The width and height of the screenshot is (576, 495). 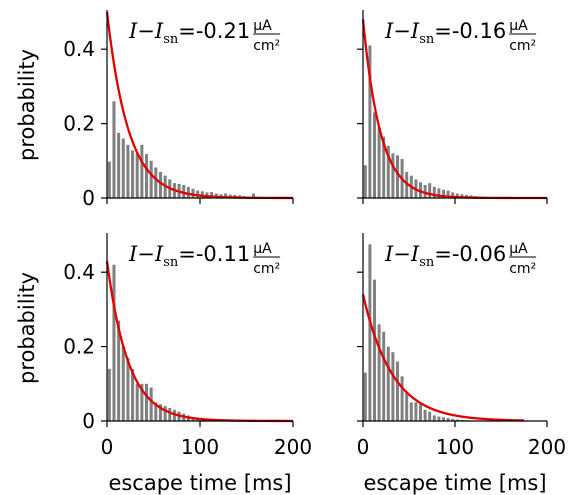 I want to click on panel-2: I−Isn=-0.16 μA cm², so click(x=452, y=107).